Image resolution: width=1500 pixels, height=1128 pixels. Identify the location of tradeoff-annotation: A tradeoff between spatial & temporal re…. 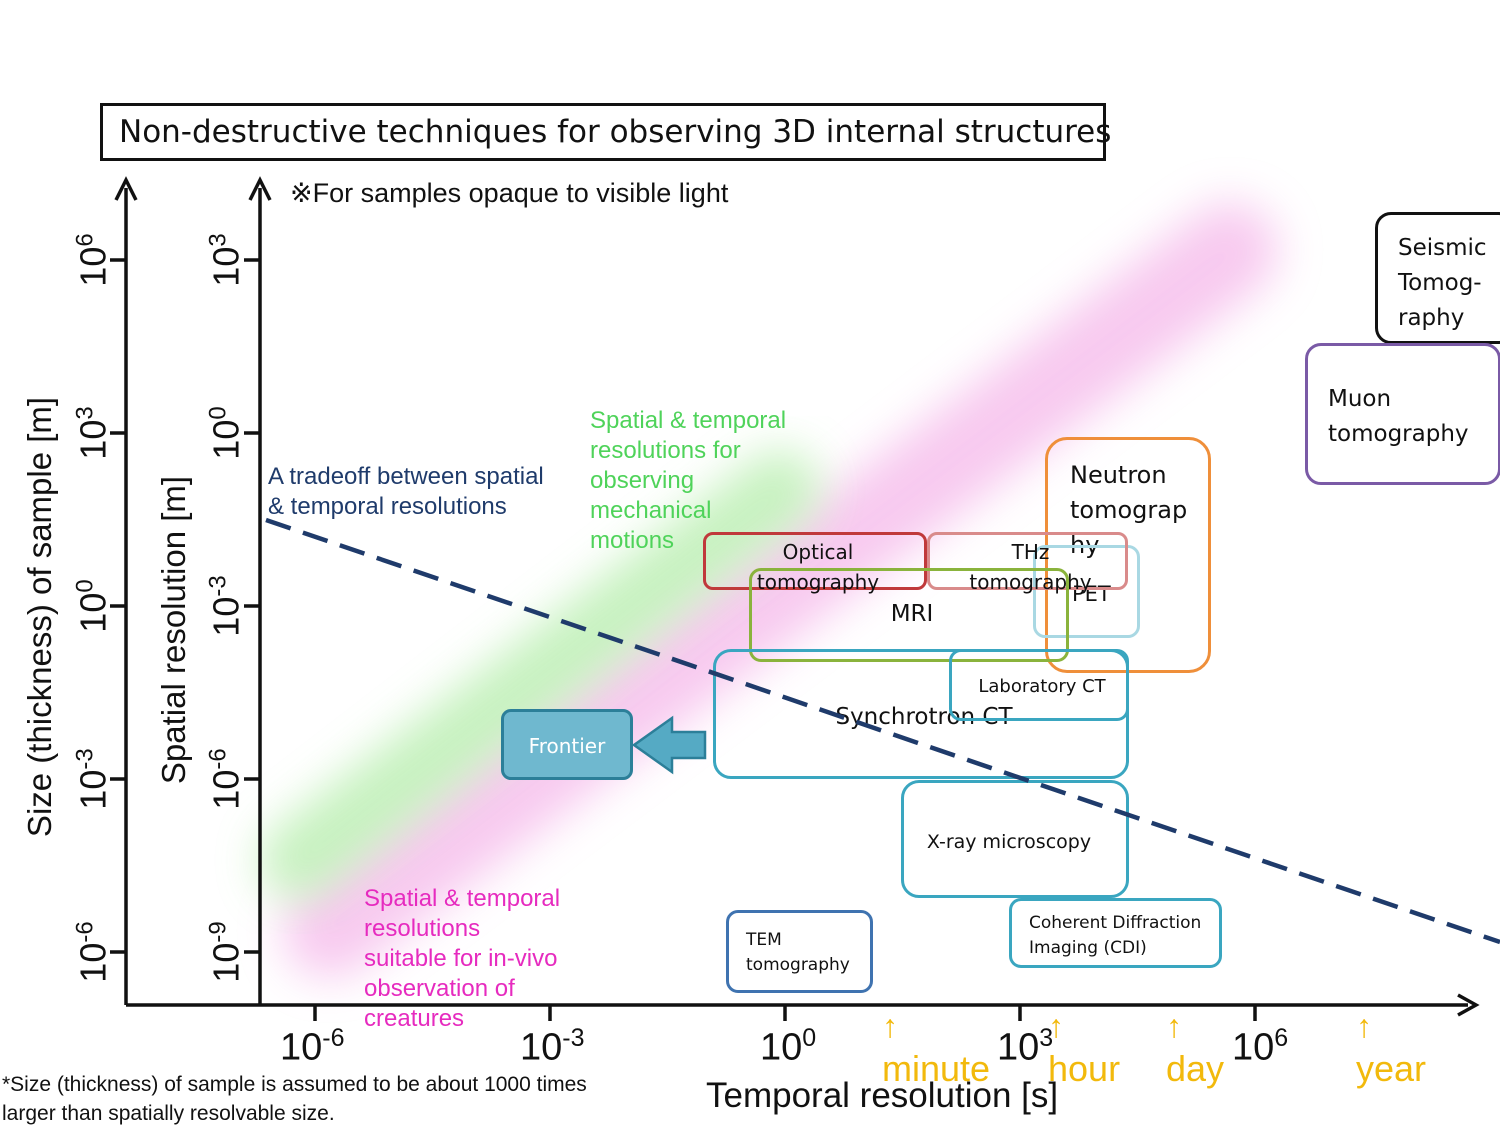
(406, 491).